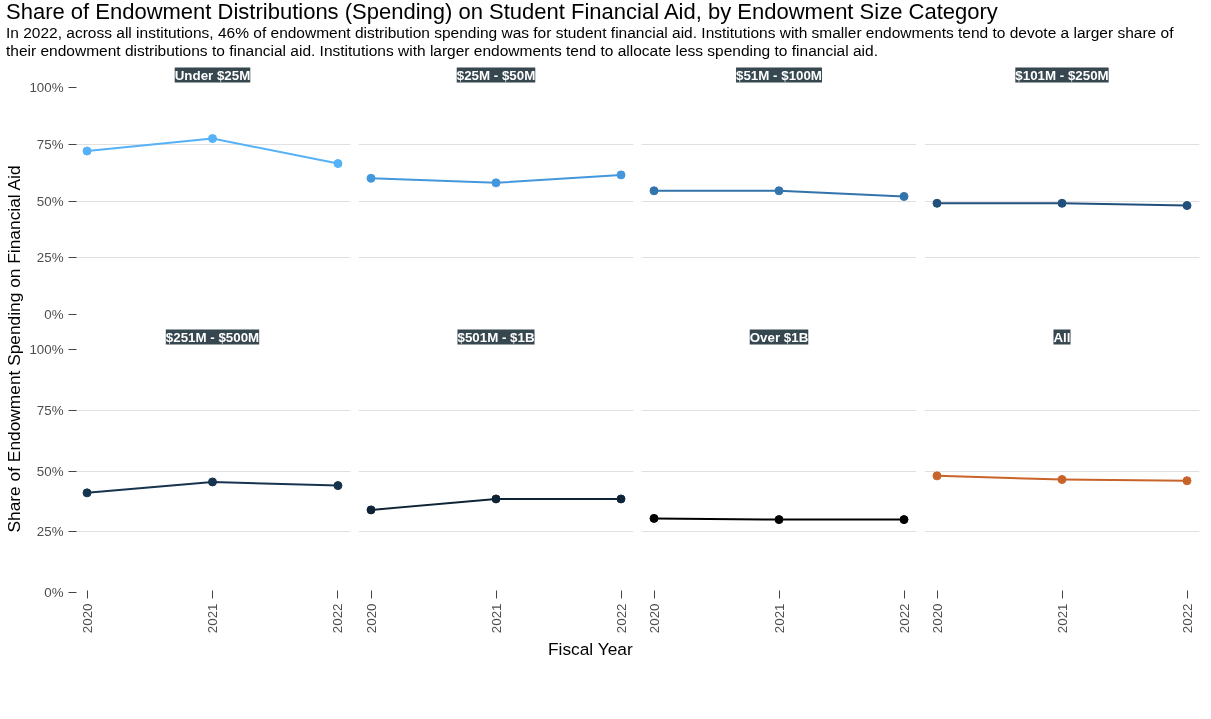 The height and width of the screenshot is (719, 1211). I want to click on text: Share of Endowment Distributions (Spending) on Student Financial Aid, by Endowment Size Category, so click(502, 12).